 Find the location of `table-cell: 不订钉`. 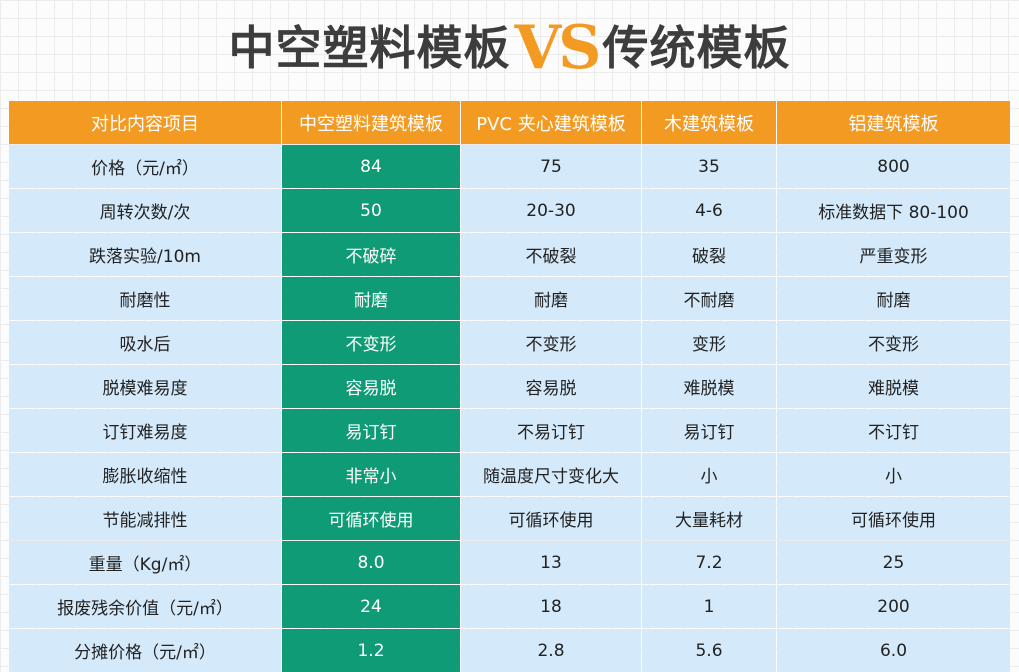

table-cell: 不订钉 is located at coordinates (893, 430).